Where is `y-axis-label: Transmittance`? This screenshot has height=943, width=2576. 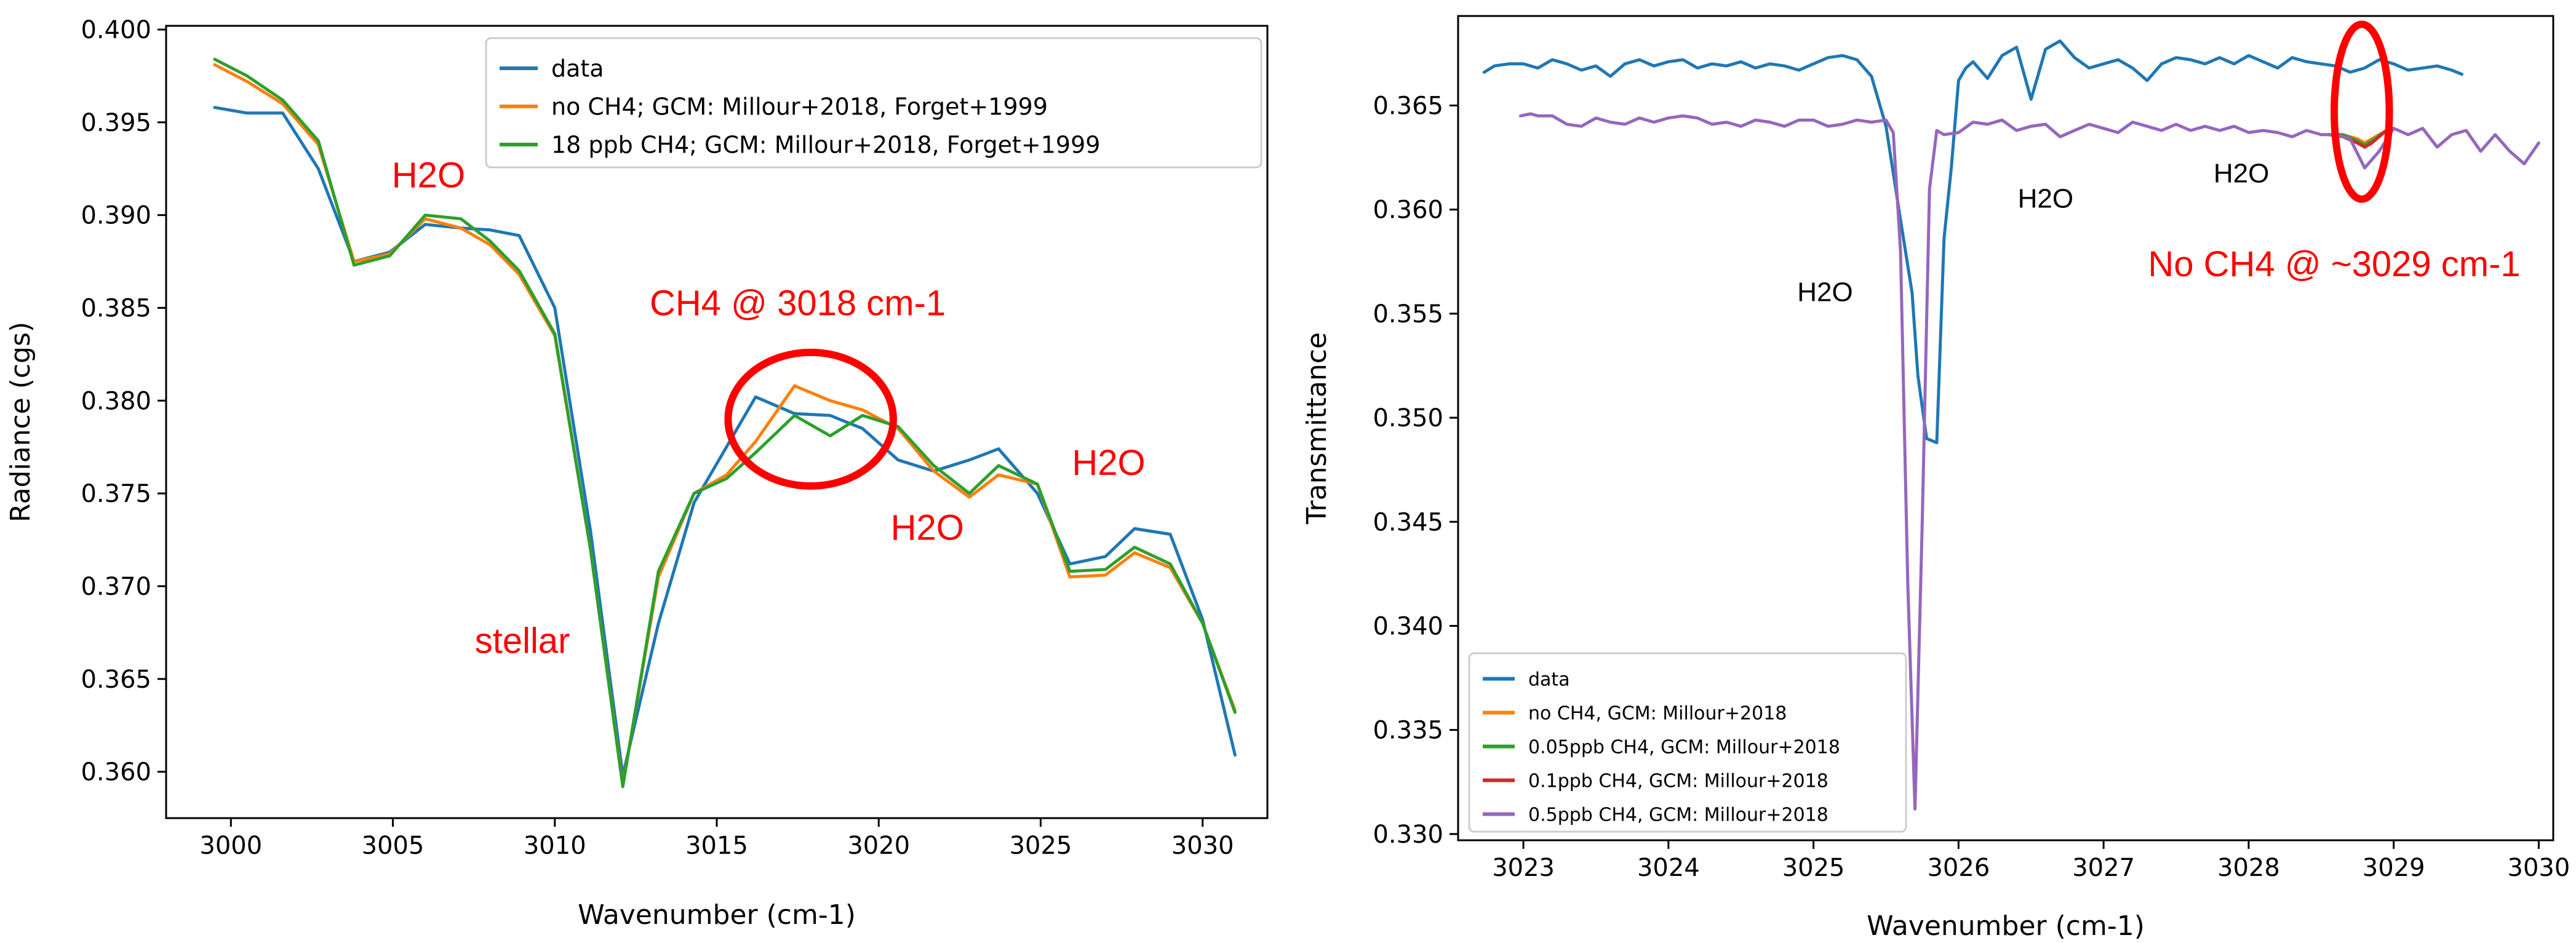 y-axis-label: Transmittance is located at coordinates (1317, 429).